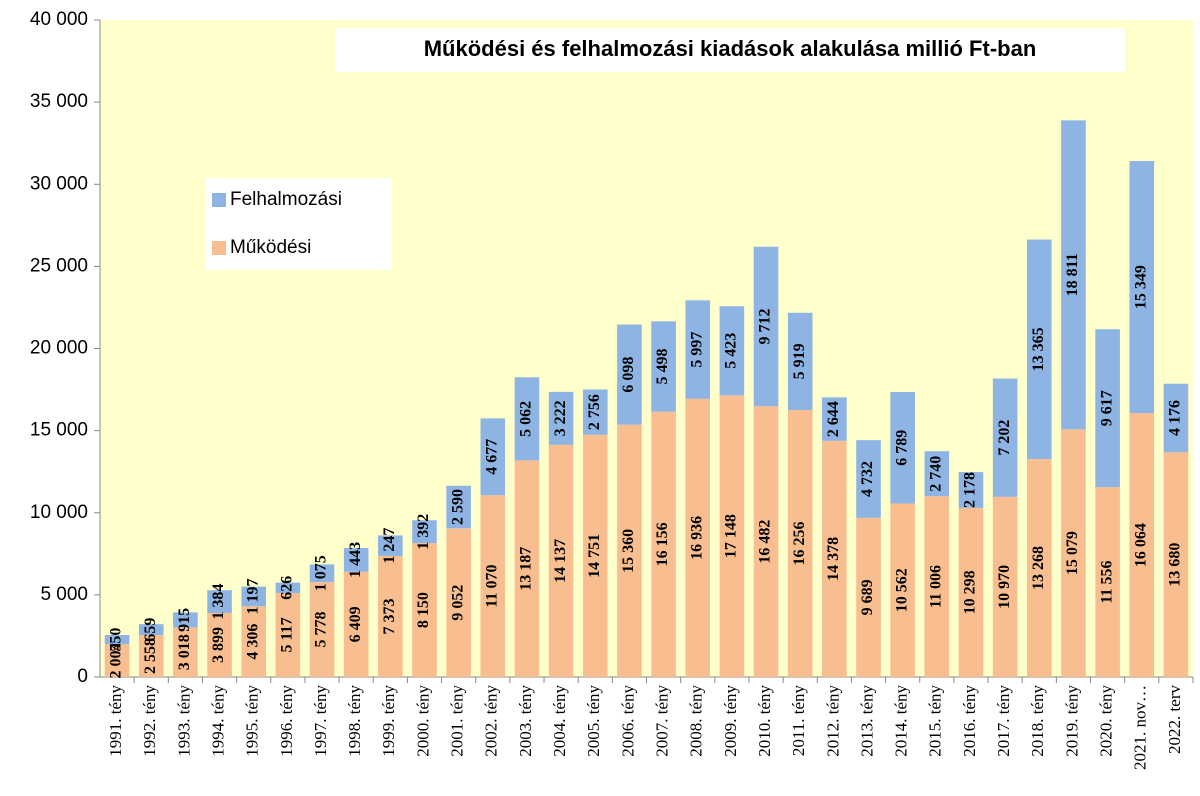 The width and height of the screenshot is (1200, 796). I want to click on value-label: 14 378, so click(833, 559).